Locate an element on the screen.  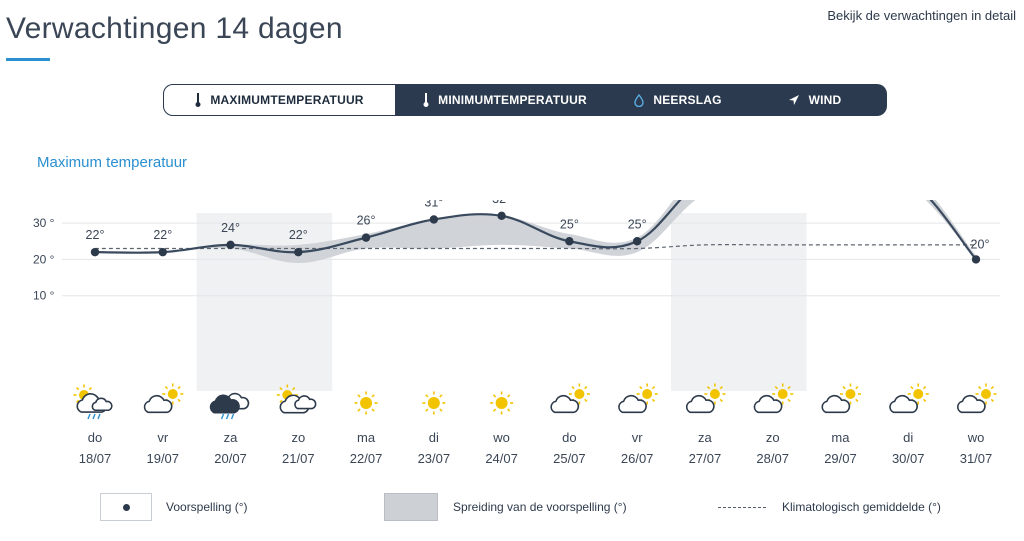
tab-minimum-temperature: MINIMUMTEMPERATUUR is located at coordinates (505, 100).